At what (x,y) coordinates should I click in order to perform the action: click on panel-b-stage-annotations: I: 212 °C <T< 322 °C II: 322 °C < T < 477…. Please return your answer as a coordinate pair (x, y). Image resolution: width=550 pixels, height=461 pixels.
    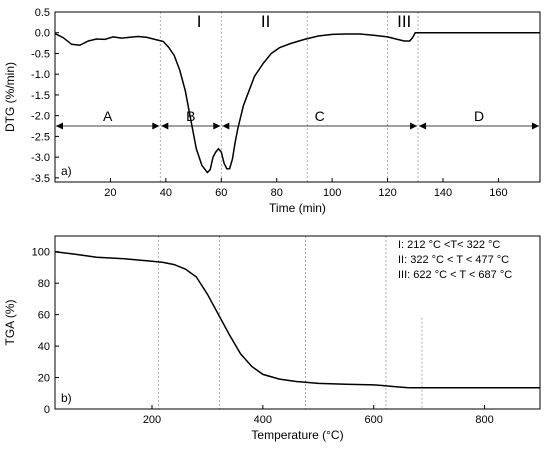
    Looking at the image, I should click on (455, 260).